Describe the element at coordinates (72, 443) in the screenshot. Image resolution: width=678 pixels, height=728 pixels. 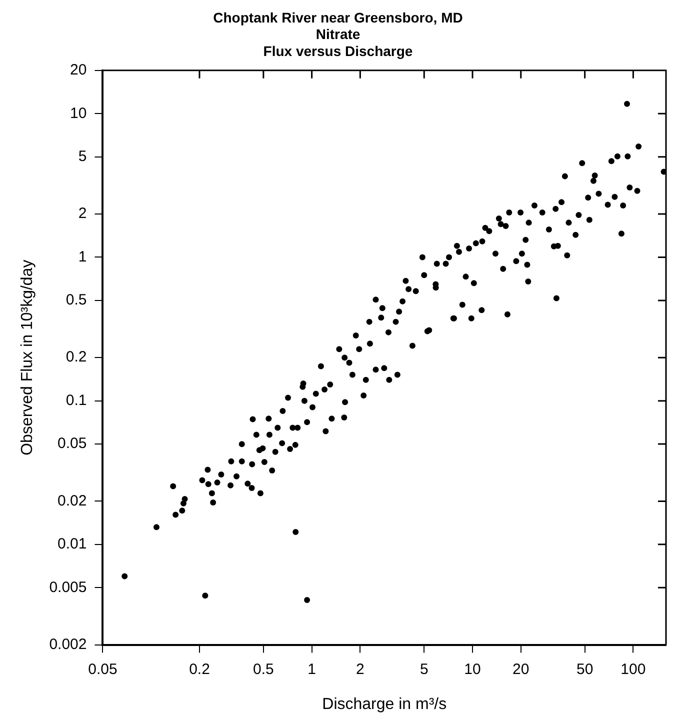
I see `y-tick-label: 0.05` at that location.